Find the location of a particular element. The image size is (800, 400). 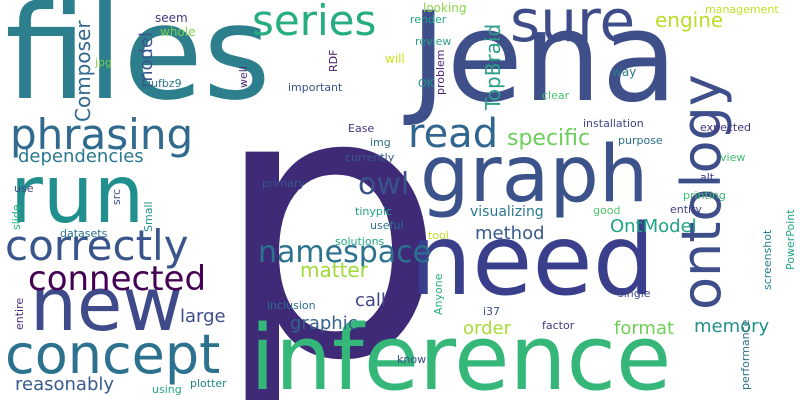

word: plotter is located at coordinates (208, 383).